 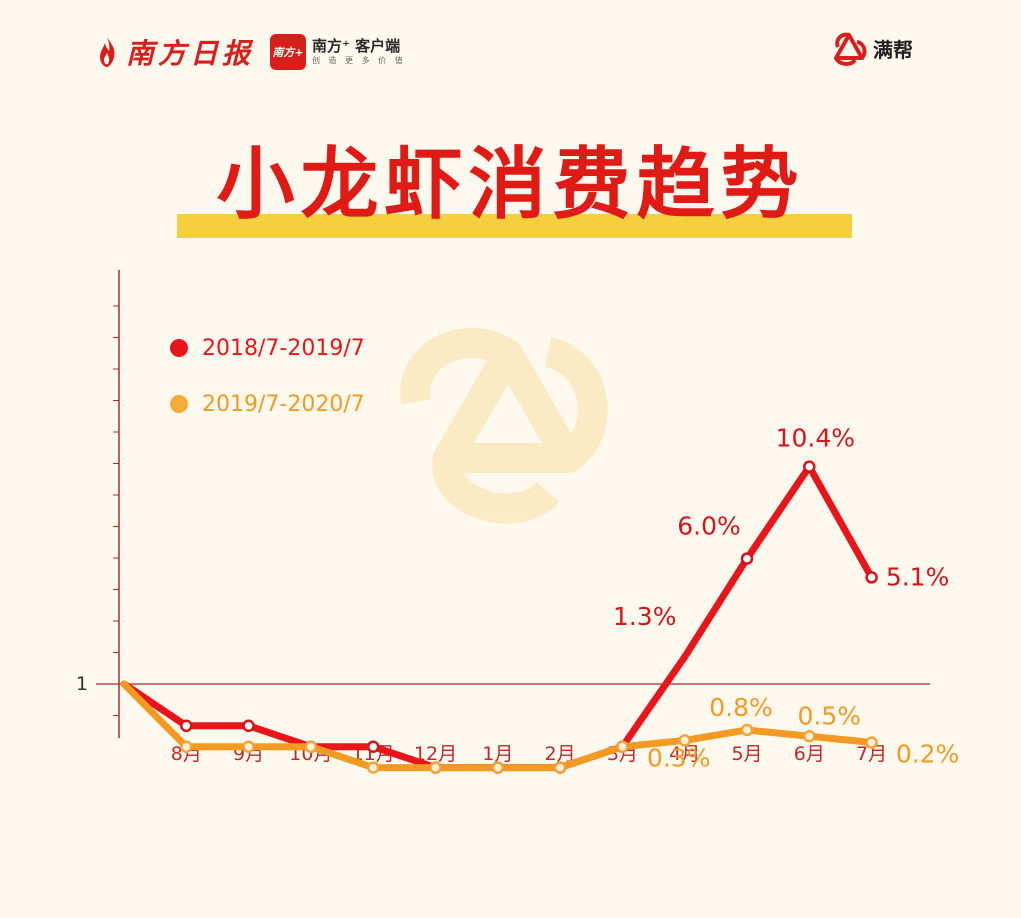 I want to click on data-label-a: 5.1%, so click(x=918, y=576).